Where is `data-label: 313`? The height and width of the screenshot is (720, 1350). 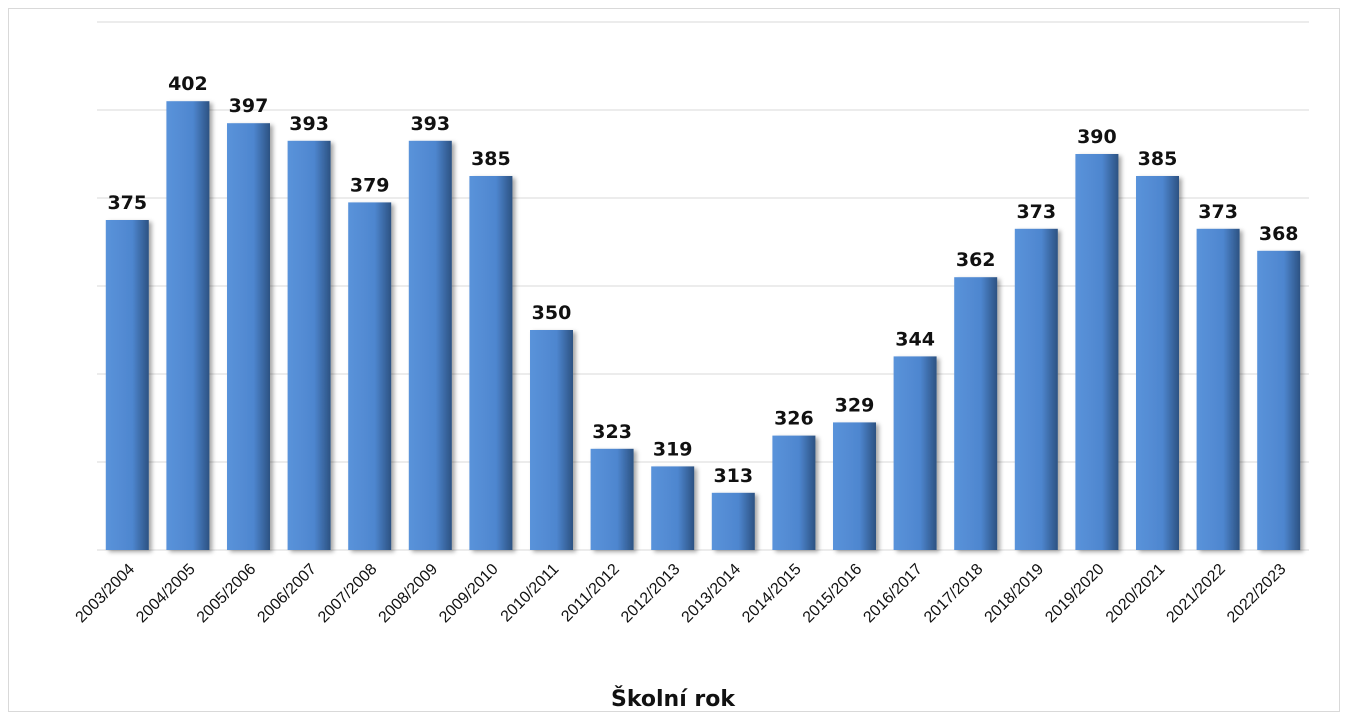 data-label: 313 is located at coordinates (733, 476).